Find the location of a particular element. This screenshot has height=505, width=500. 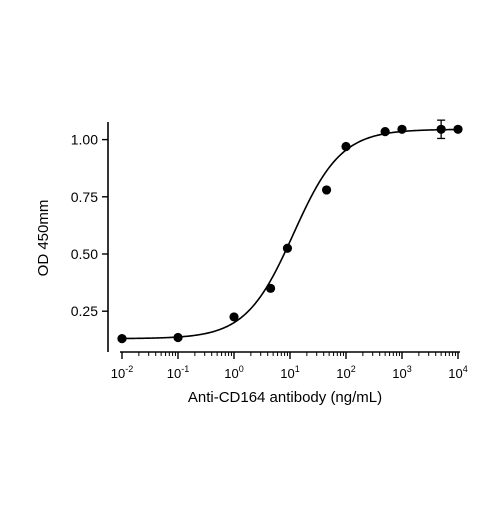

x-tick-label: 10⁻¹ is located at coordinates (178, 372).